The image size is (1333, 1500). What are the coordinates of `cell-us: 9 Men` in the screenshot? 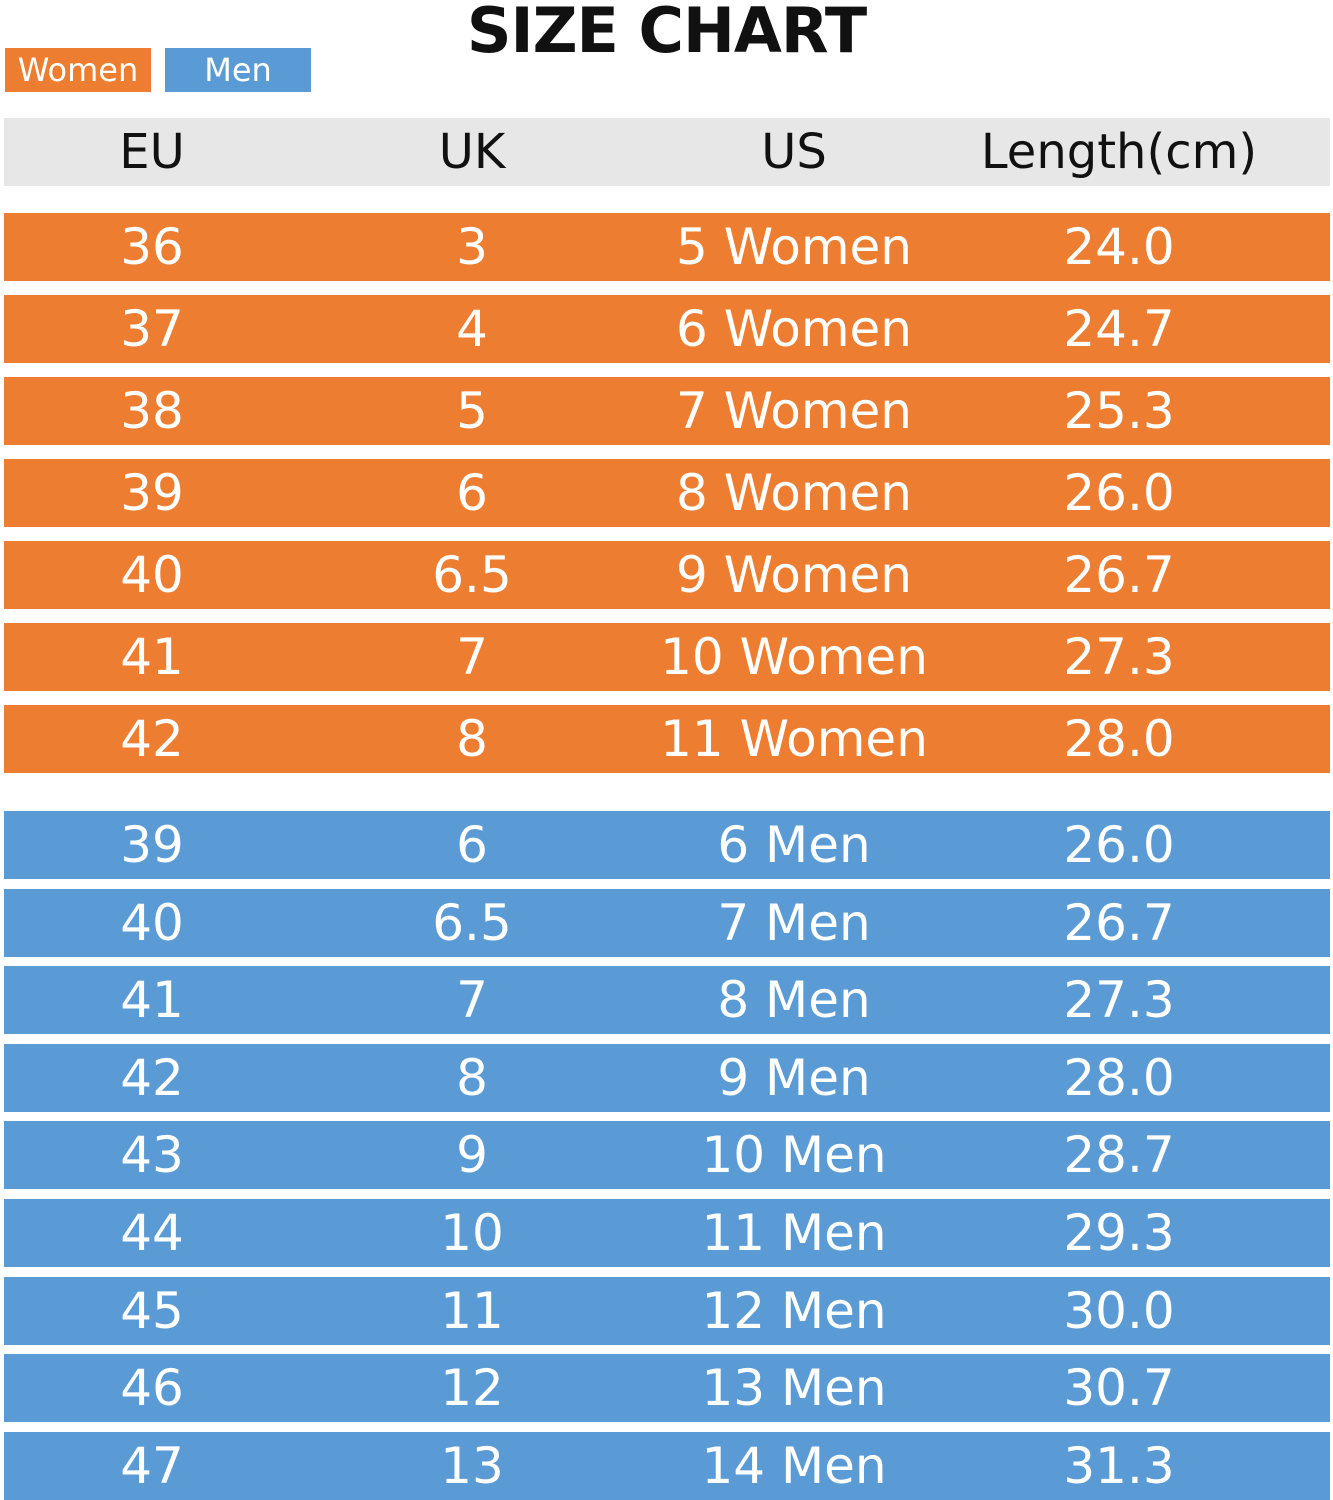 It's located at (794, 1077).